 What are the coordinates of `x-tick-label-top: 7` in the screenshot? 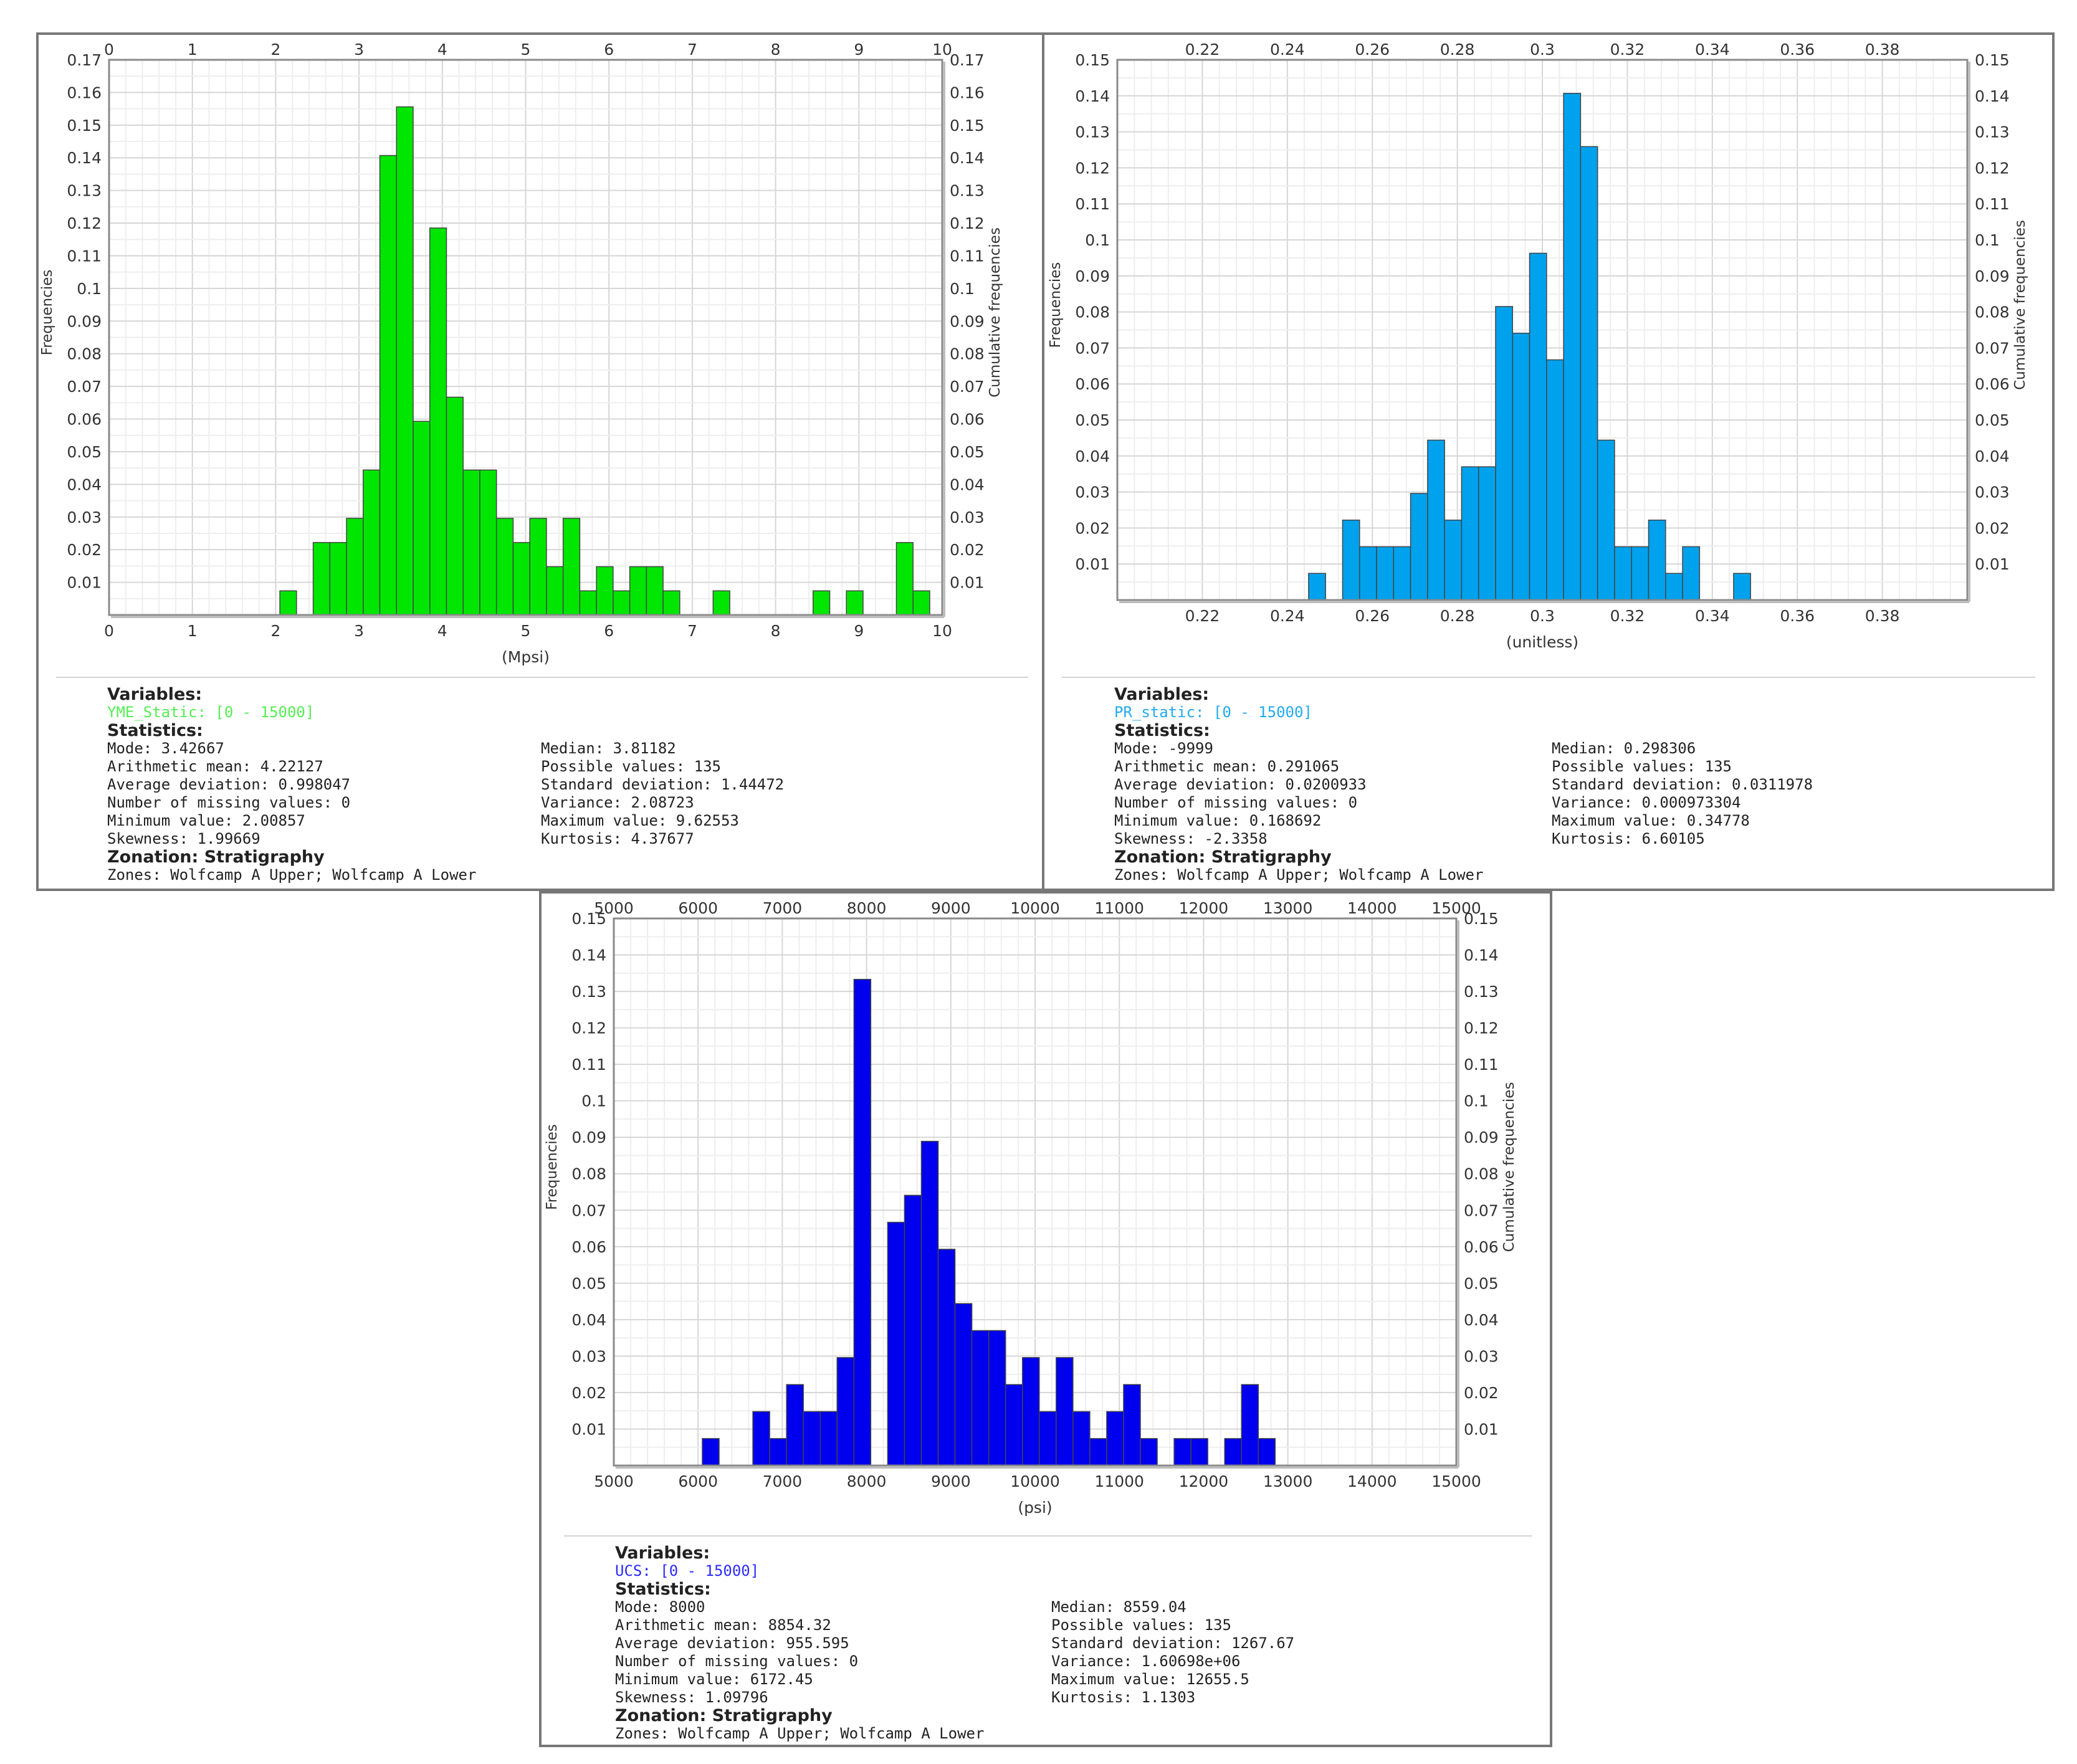 It's located at (692, 50).